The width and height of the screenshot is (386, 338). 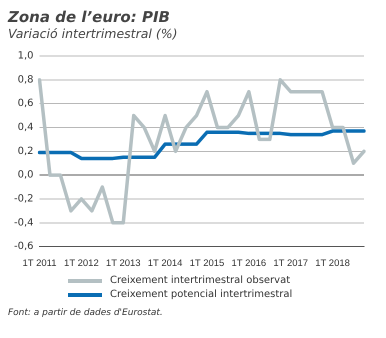 I want to click on x-tick-label: 1T 2018, so click(x=332, y=263).